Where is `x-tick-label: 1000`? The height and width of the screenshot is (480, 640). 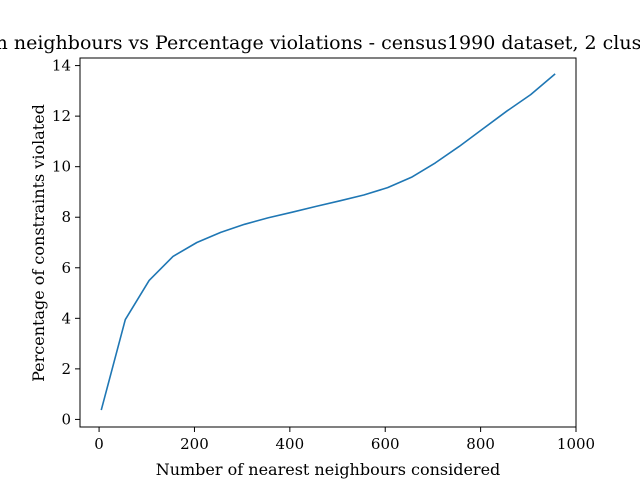
x-tick-label: 1000 is located at coordinates (576, 444).